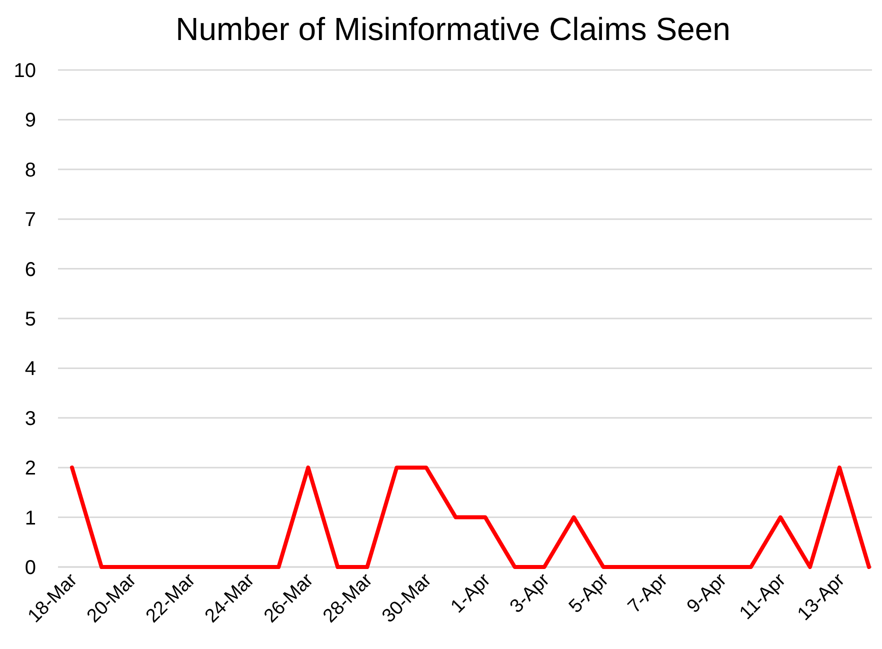 Image resolution: width=882 pixels, height=649 pixels. What do you see at coordinates (30, 469) in the screenshot?
I see `y-tick-label: 2` at bounding box center [30, 469].